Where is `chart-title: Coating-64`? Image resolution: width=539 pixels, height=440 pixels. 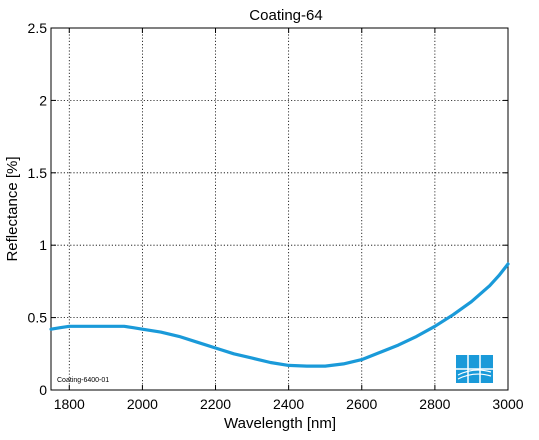
chart-title: Coating-64 is located at coordinates (285, 15).